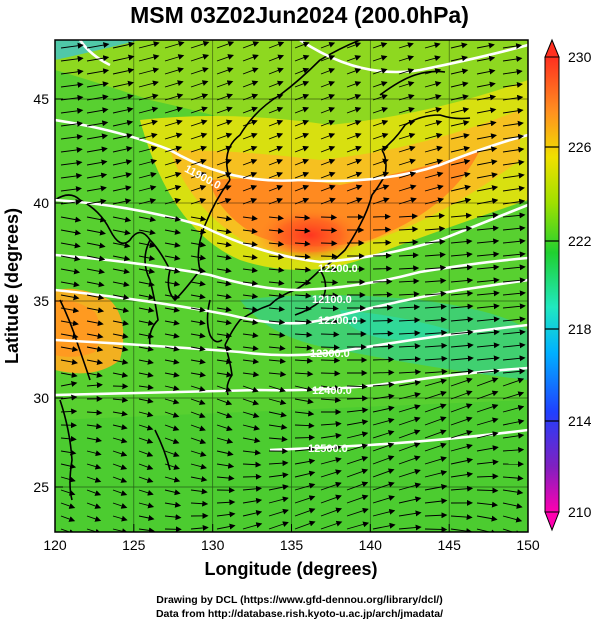 This screenshot has width=599, height=625. Describe the element at coordinates (41, 293) in the screenshot. I see `y-tick-labels: 25 30 35 40 45` at that location.